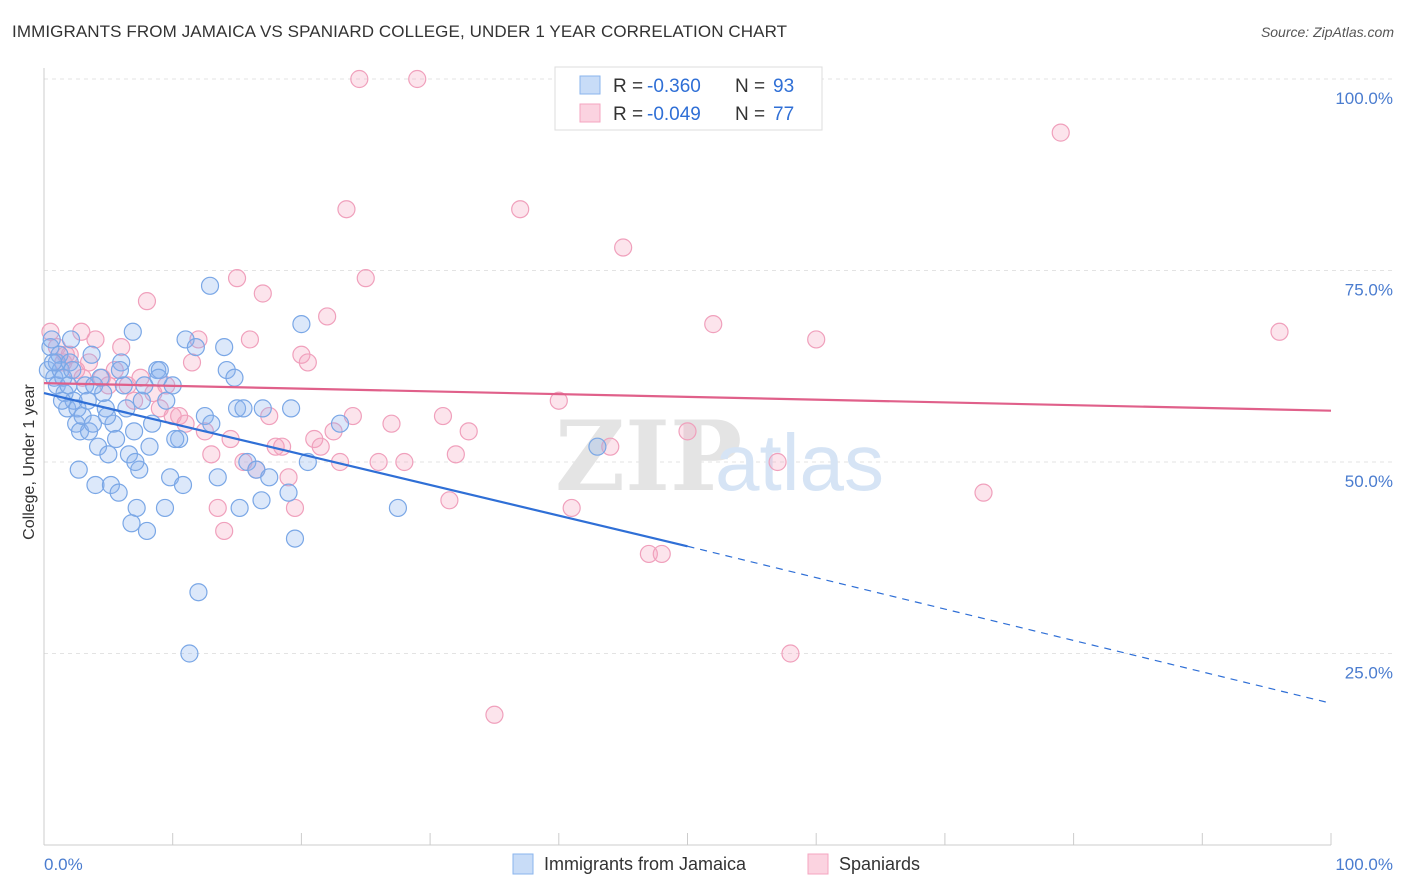 This screenshot has width=1406, height=892. I want to click on bottom-legend-label-jamaica: Immigrants from Jamaica, so click(645, 864).